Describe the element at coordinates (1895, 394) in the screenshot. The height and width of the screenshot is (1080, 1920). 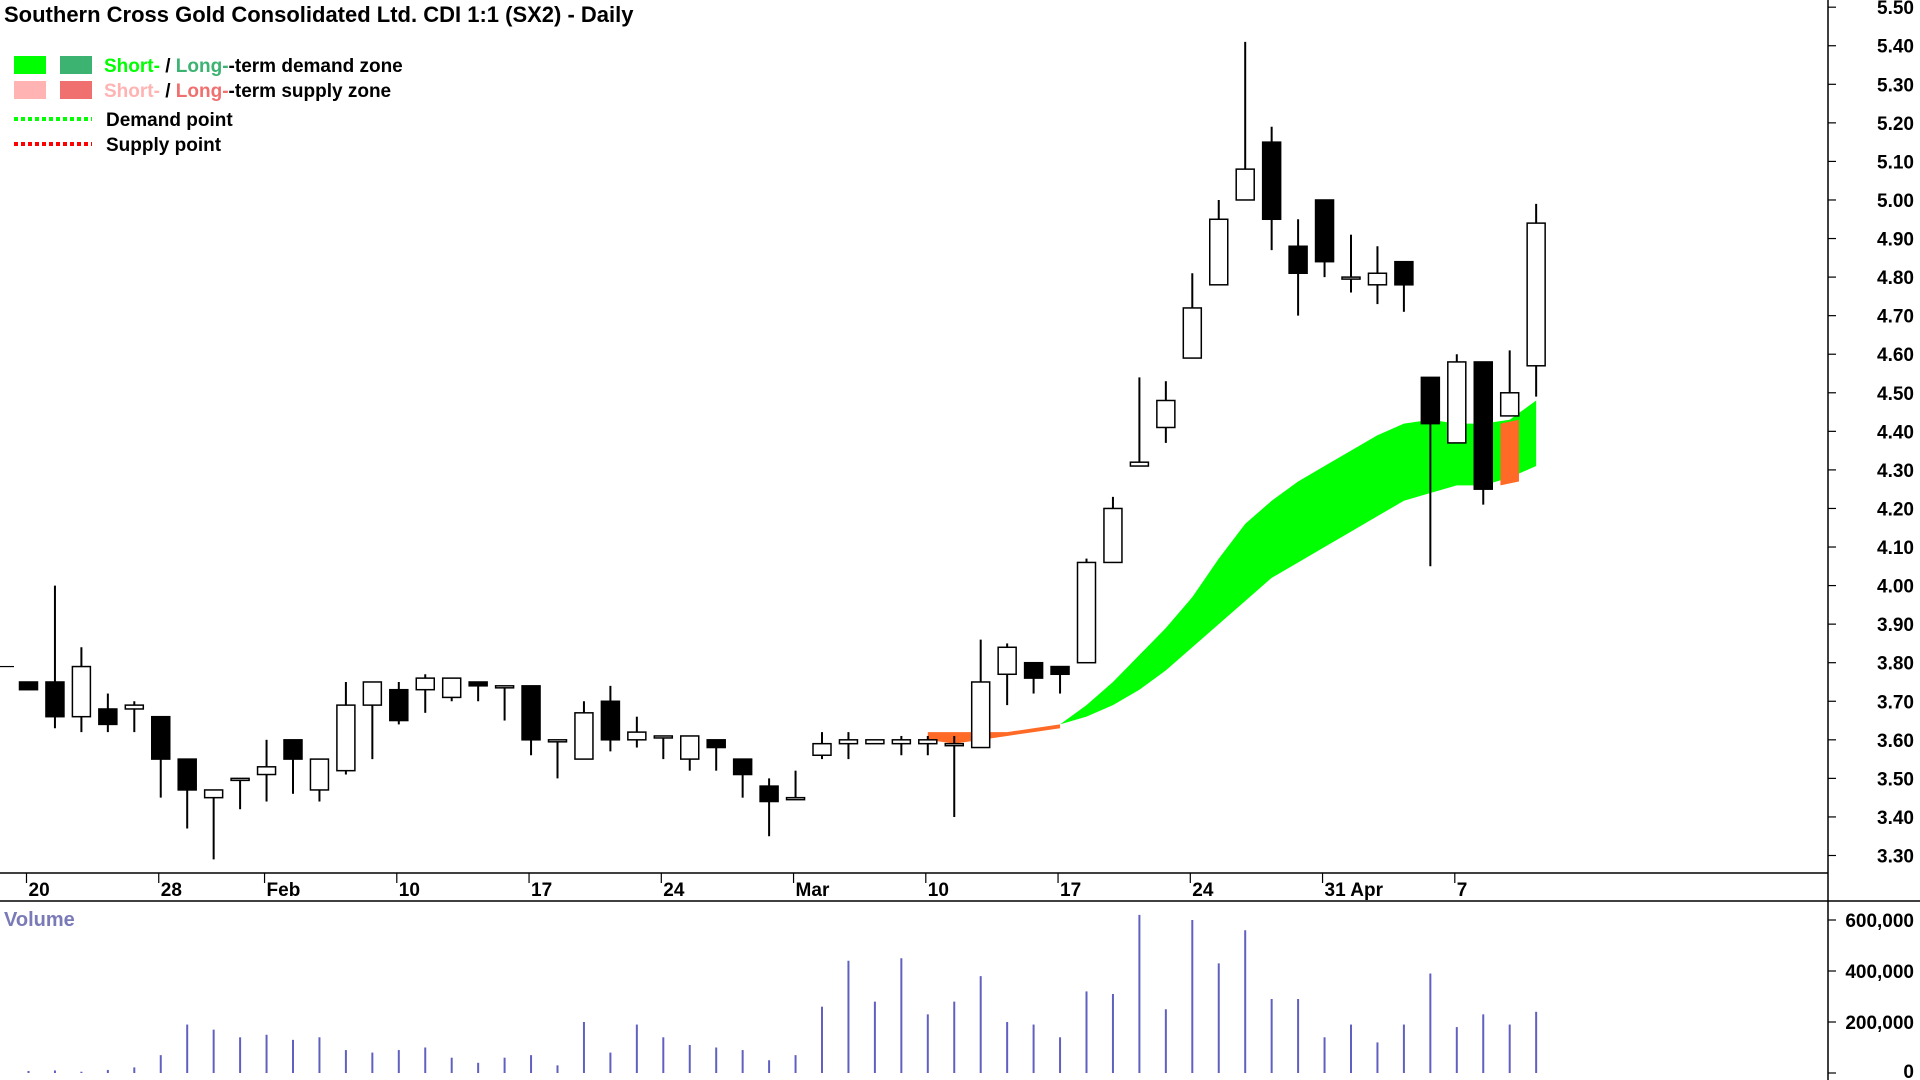
I see `price-tick-label: 4.50` at that location.